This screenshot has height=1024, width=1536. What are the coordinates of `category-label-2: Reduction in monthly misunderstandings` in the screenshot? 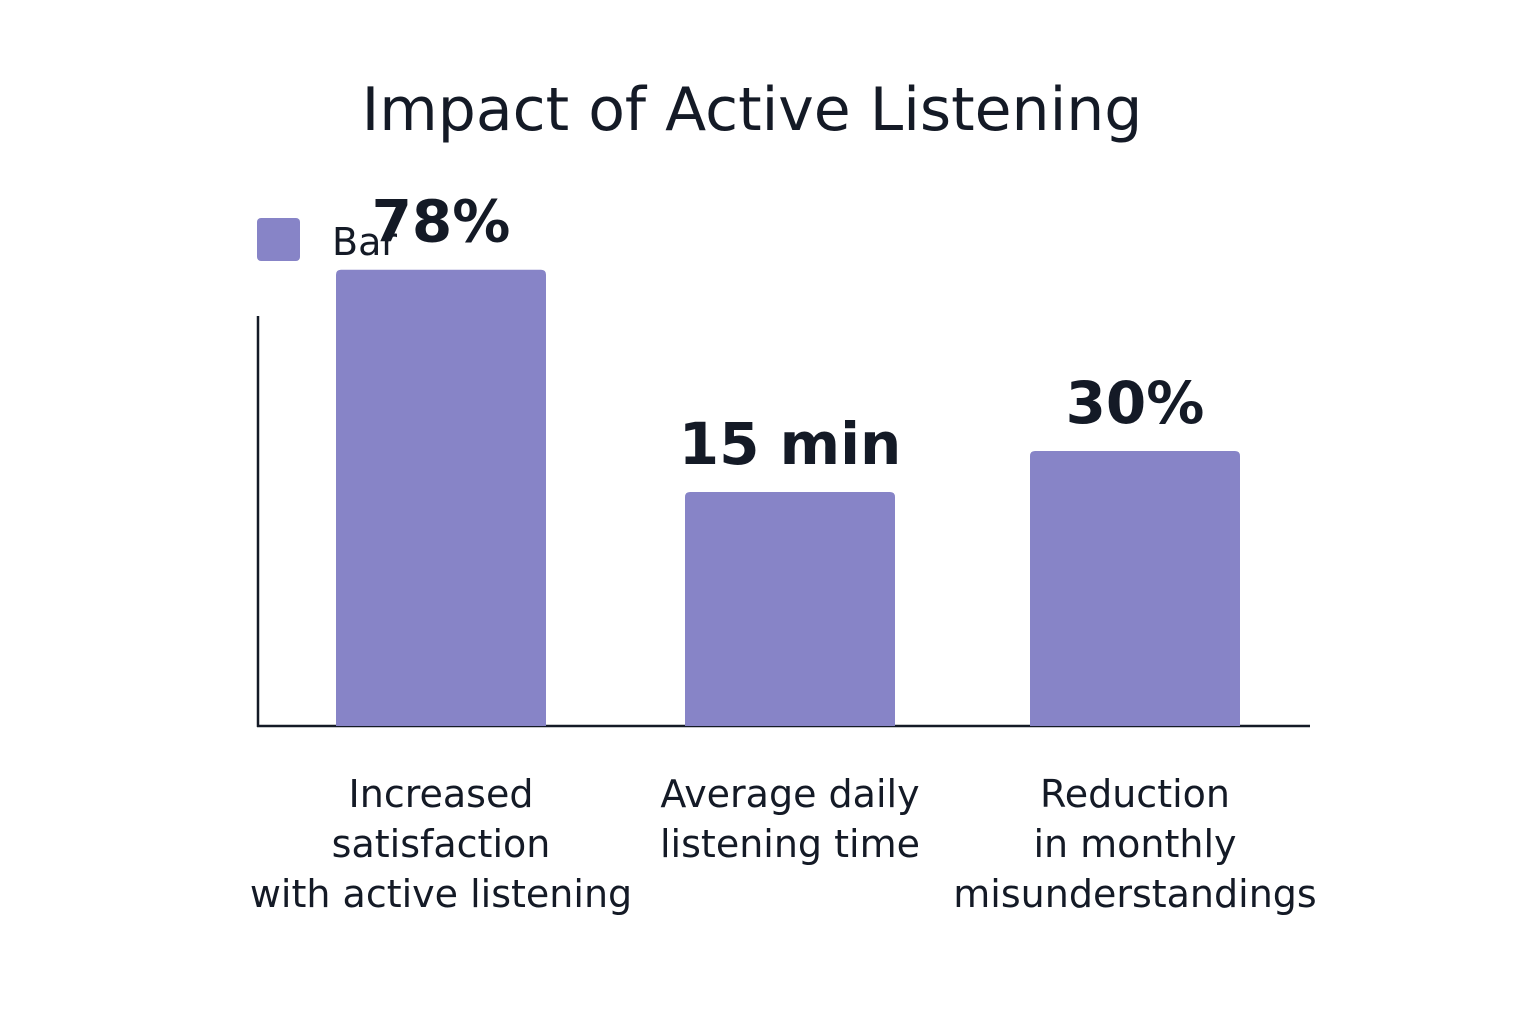 It's located at (1134, 844).